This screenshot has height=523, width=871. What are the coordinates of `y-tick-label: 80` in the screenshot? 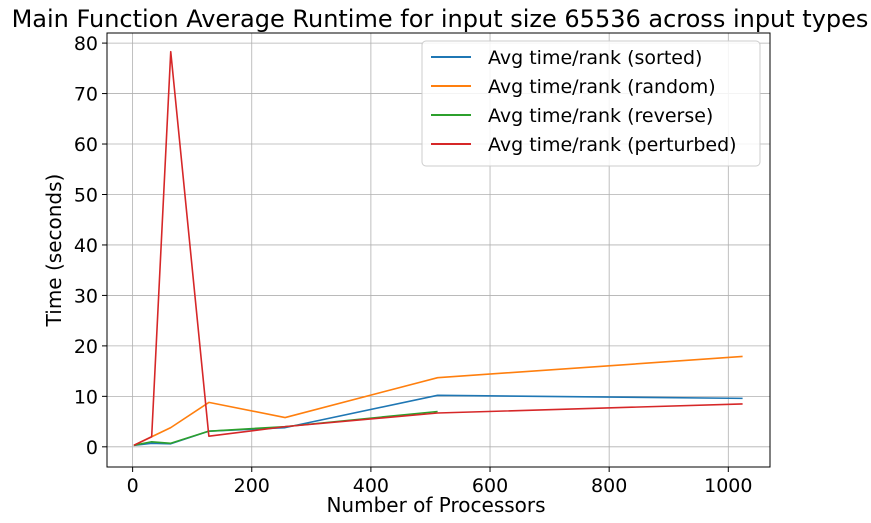 It's located at (86, 44).